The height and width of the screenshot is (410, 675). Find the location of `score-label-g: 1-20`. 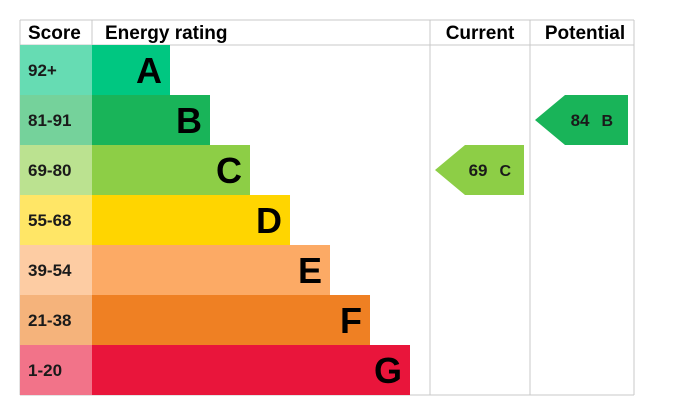

score-label-g: 1-20 is located at coordinates (45, 370).